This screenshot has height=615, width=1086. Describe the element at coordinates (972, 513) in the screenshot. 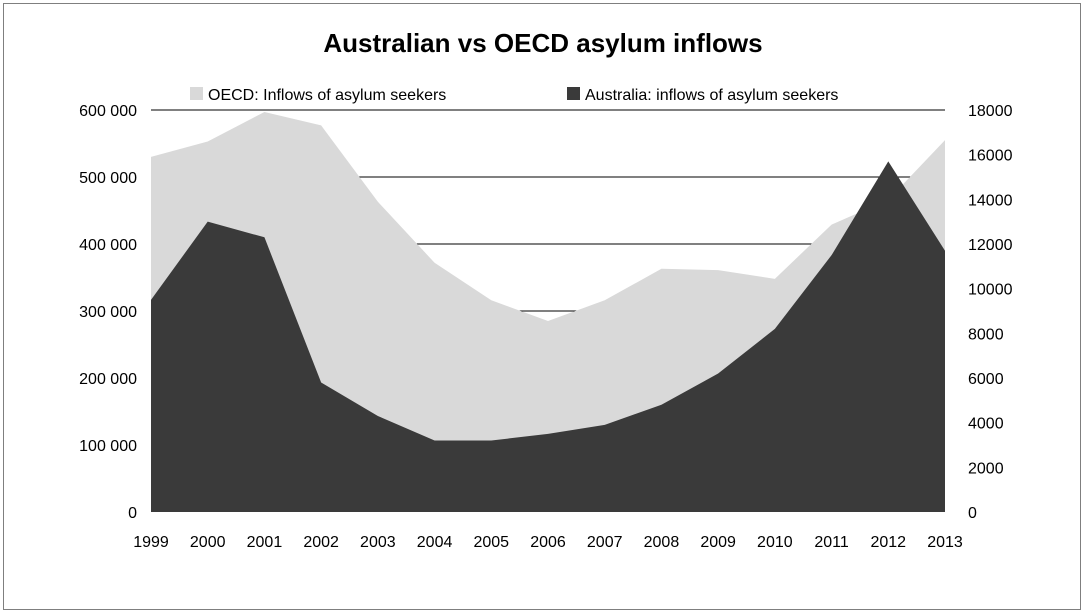

I see `right-axis-tick-label: 0` at that location.